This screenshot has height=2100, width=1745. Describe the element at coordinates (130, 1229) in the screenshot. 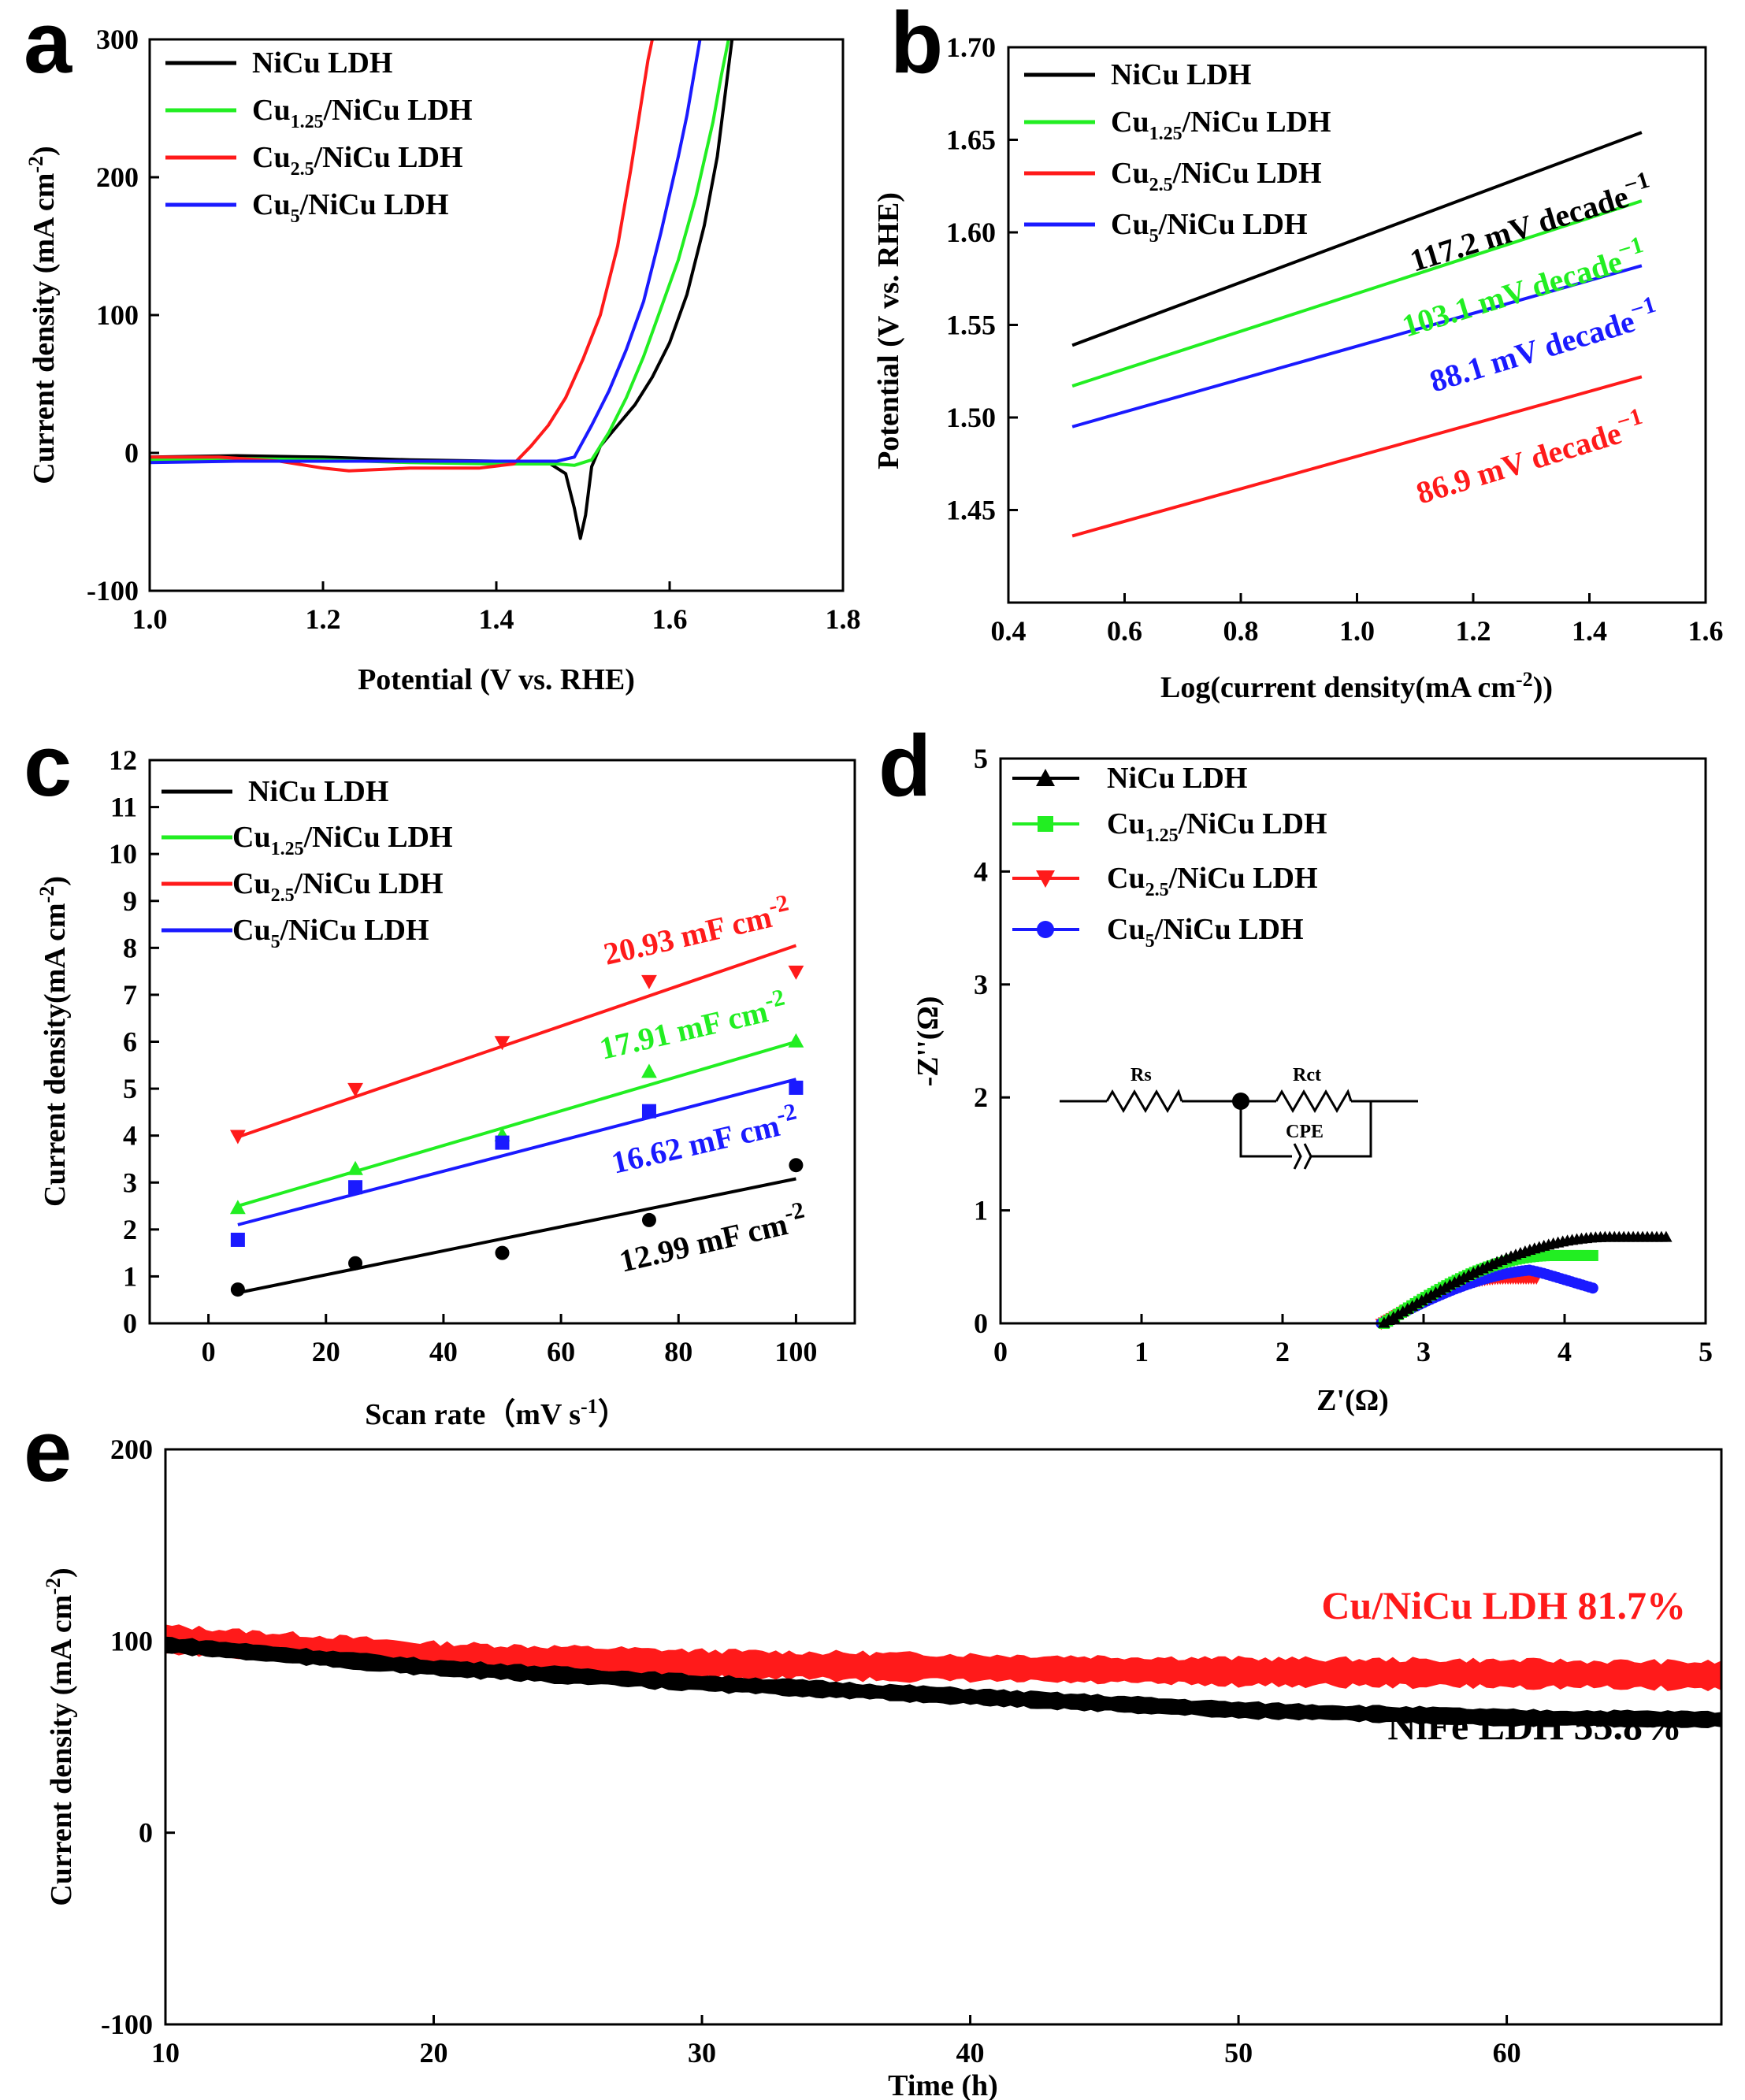

I see `panel-c-ytick-label: 2` at that location.